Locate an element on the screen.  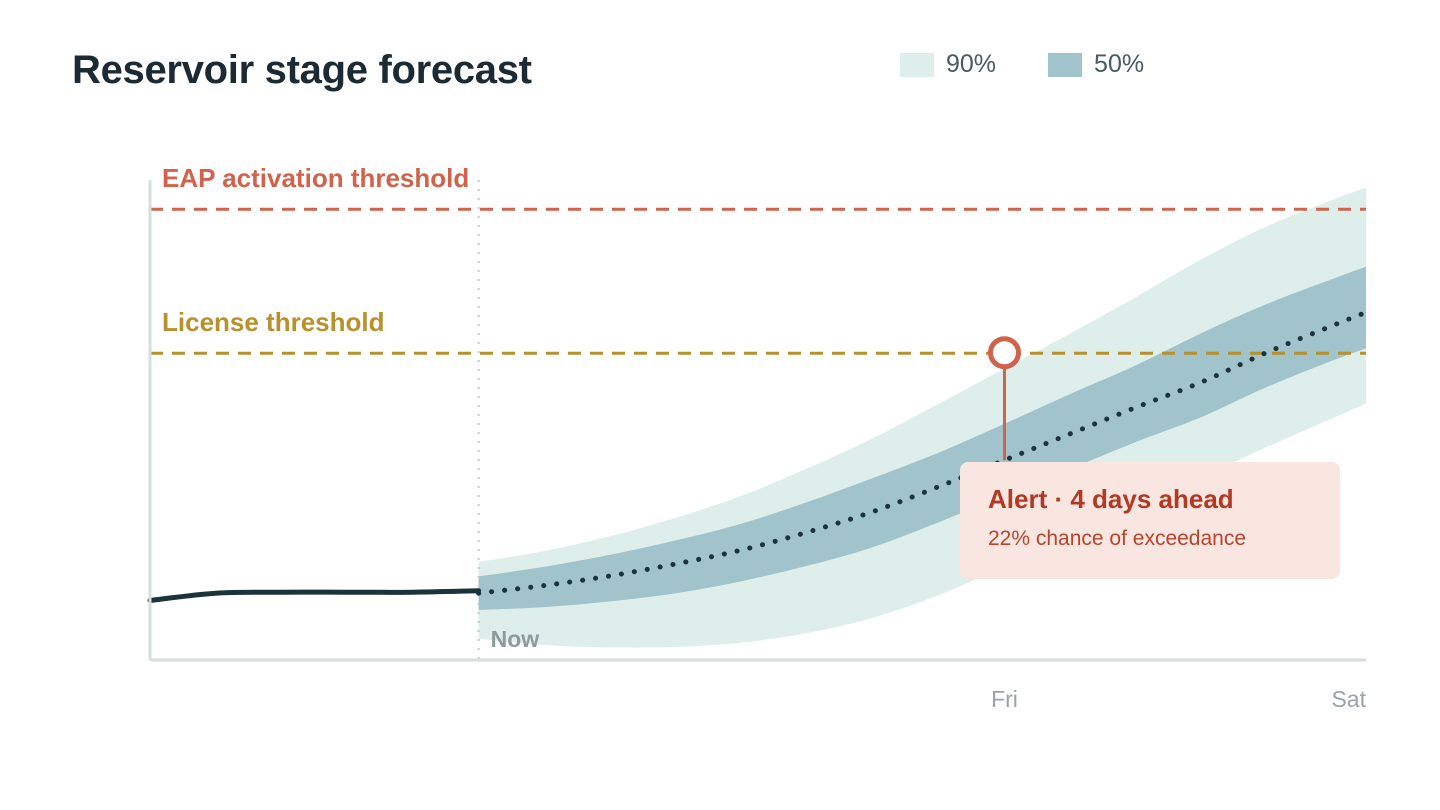
legend-item-50: 50% is located at coordinates (1096, 64).